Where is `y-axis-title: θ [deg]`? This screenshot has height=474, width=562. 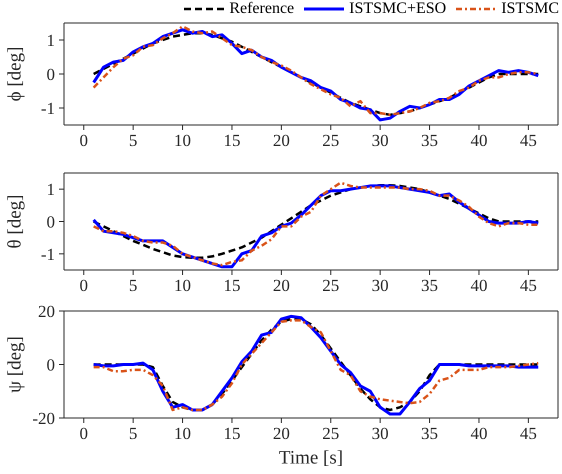 y-axis-title: θ [deg] is located at coordinates (15, 221).